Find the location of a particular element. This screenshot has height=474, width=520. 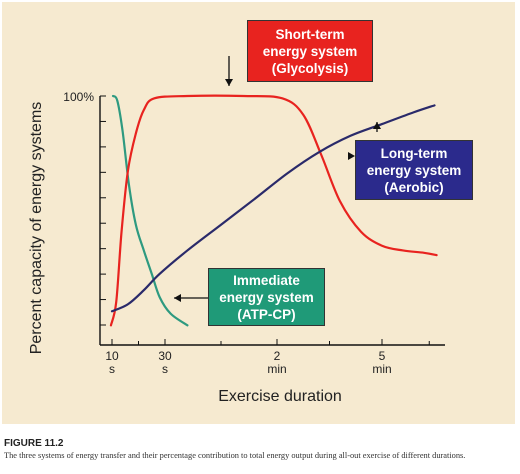

x-tick-label: 5 is located at coordinates (382, 356).